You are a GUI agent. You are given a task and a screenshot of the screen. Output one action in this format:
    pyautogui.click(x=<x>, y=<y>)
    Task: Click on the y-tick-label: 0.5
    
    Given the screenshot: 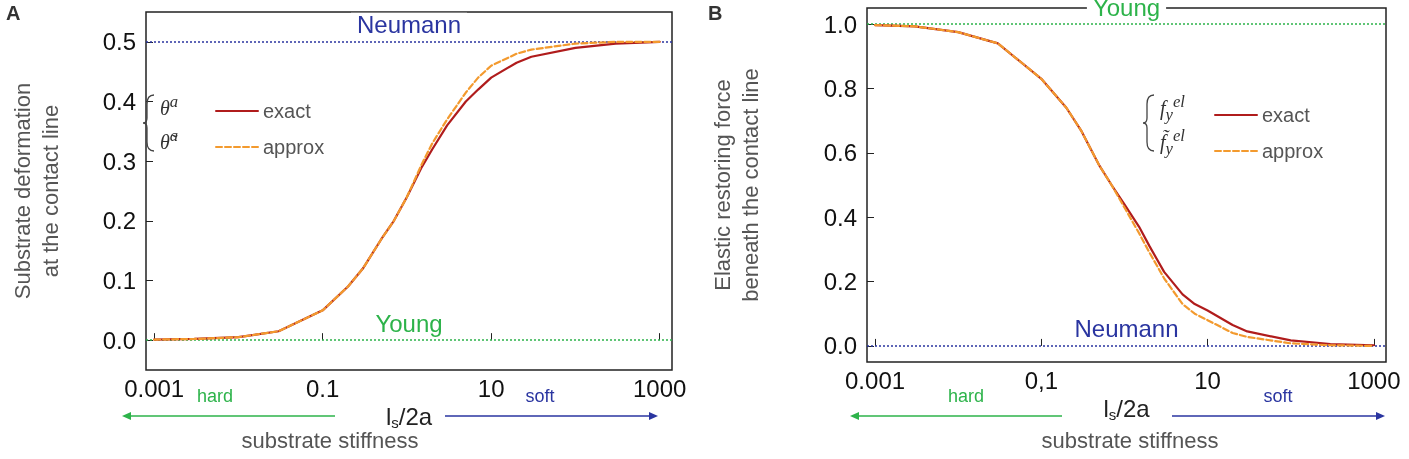 What is the action you would take?
    pyautogui.click(x=119, y=42)
    